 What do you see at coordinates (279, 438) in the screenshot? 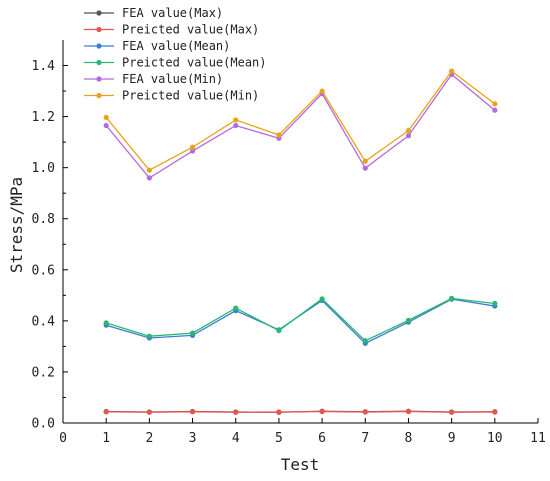
I see `x-tick-label: 5` at bounding box center [279, 438].